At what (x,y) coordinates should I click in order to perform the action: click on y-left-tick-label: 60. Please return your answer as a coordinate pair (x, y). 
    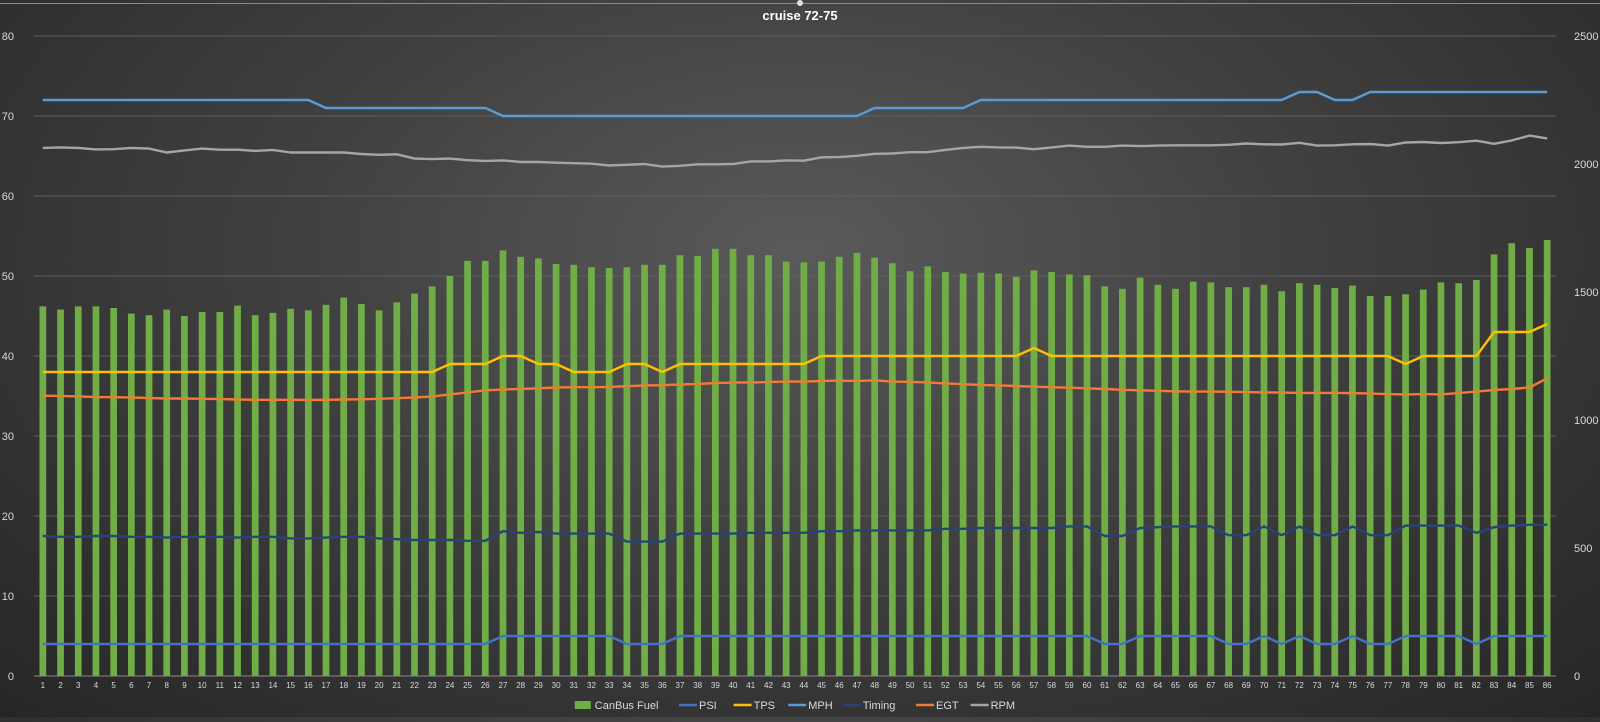
    Looking at the image, I should click on (8, 197).